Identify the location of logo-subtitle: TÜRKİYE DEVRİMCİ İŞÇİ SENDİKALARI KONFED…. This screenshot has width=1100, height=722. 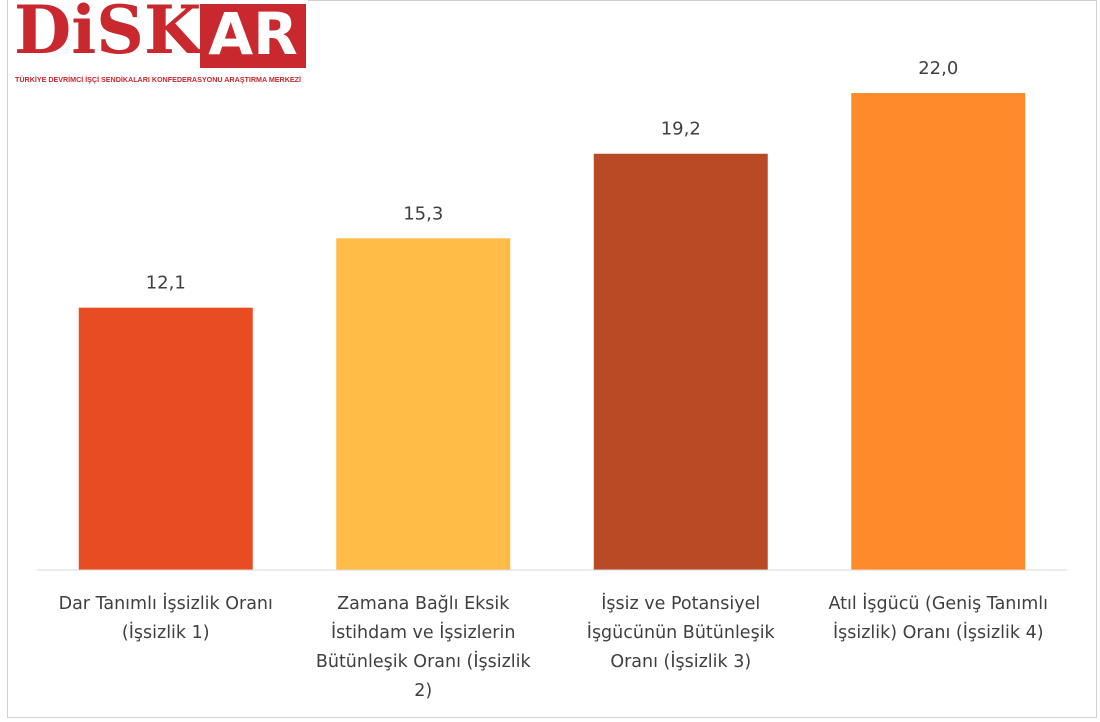
(158, 79).